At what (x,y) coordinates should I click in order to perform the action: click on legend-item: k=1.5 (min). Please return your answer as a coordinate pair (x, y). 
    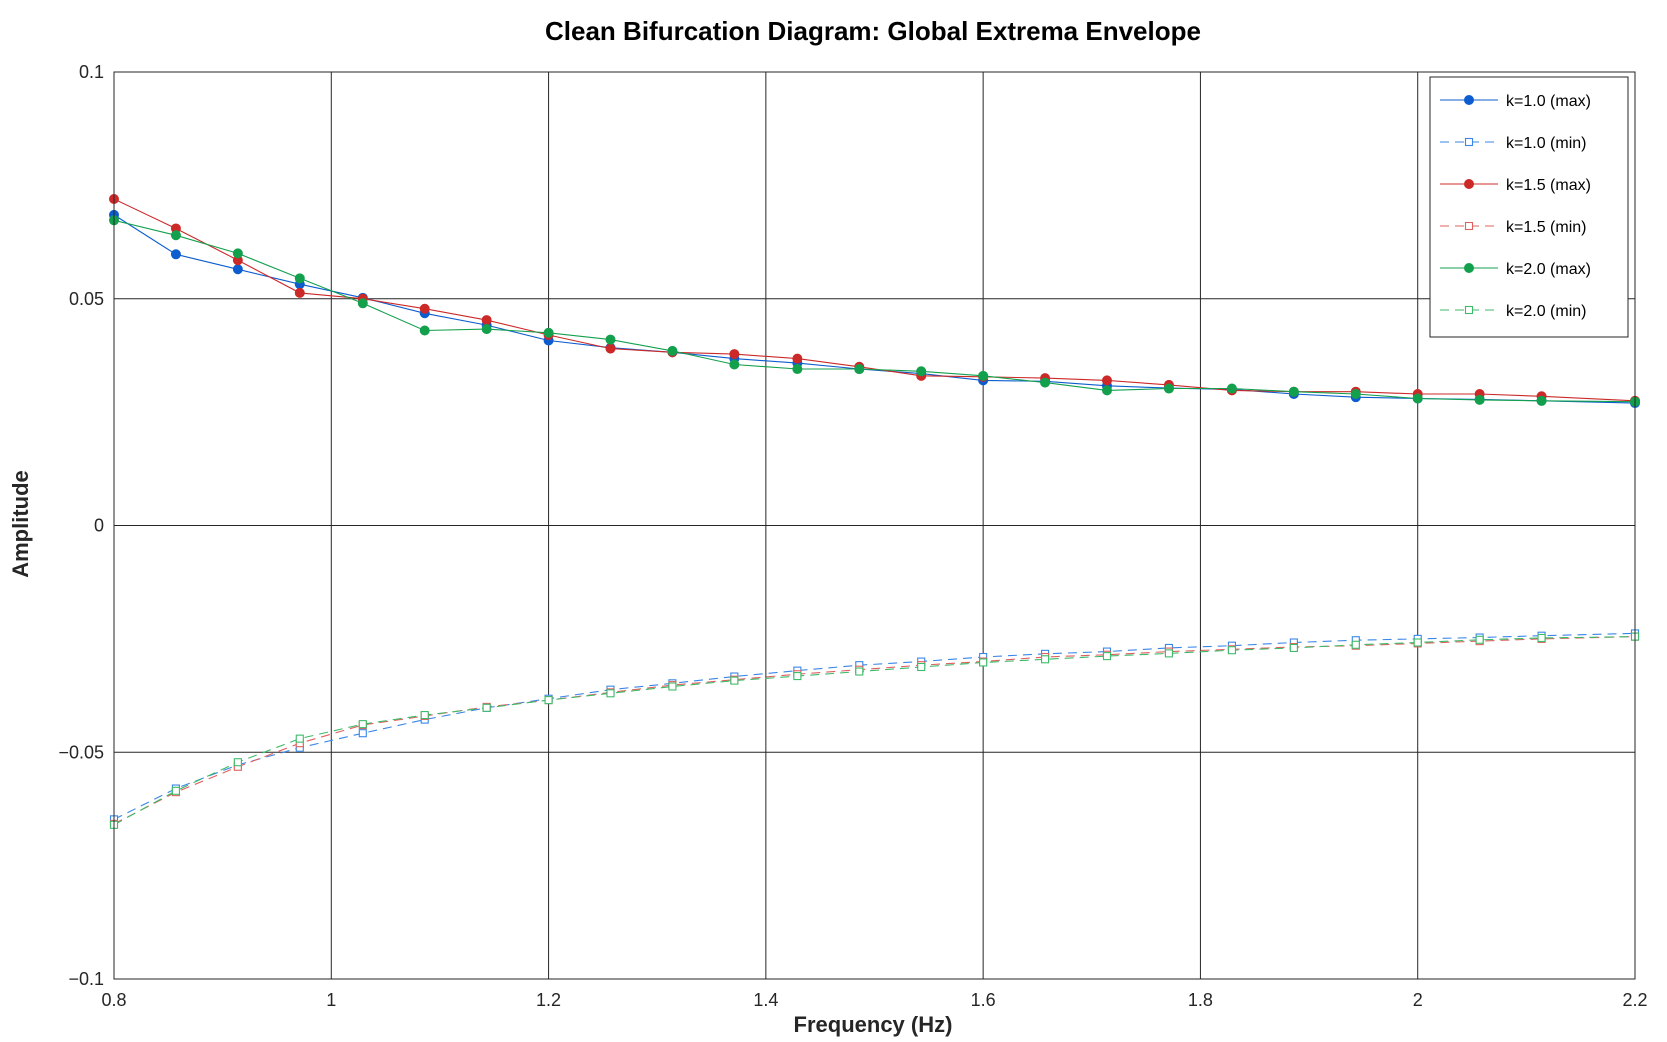
    Looking at the image, I should click on (1513, 227).